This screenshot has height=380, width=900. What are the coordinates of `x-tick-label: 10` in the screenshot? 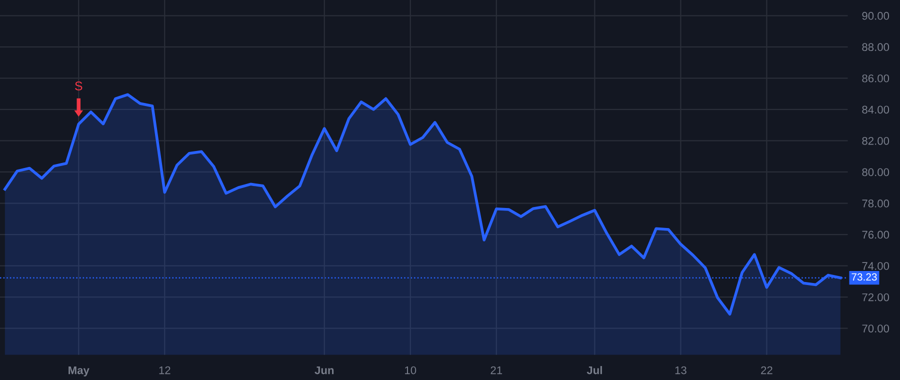 It's located at (410, 370).